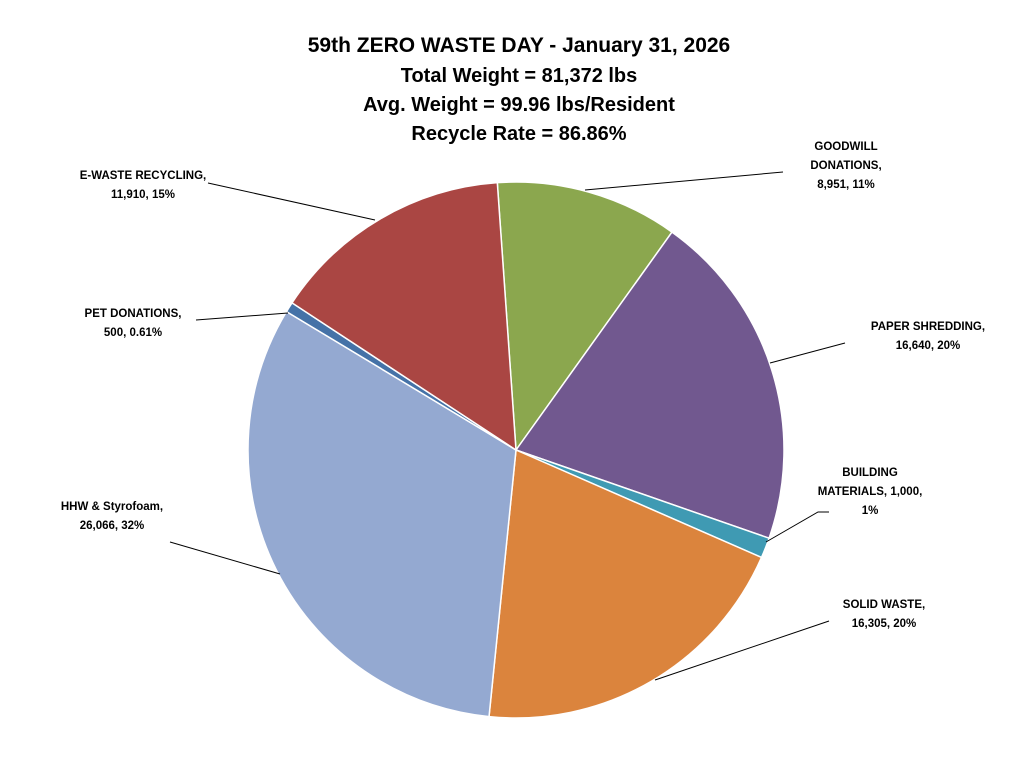 This screenshot has height=776, width=1035. What do you see at coordinates (143, 176) in the screenshot?
I see `data-label-line: E-WASTE RECYCLING,` at bounding box center [143, 176].